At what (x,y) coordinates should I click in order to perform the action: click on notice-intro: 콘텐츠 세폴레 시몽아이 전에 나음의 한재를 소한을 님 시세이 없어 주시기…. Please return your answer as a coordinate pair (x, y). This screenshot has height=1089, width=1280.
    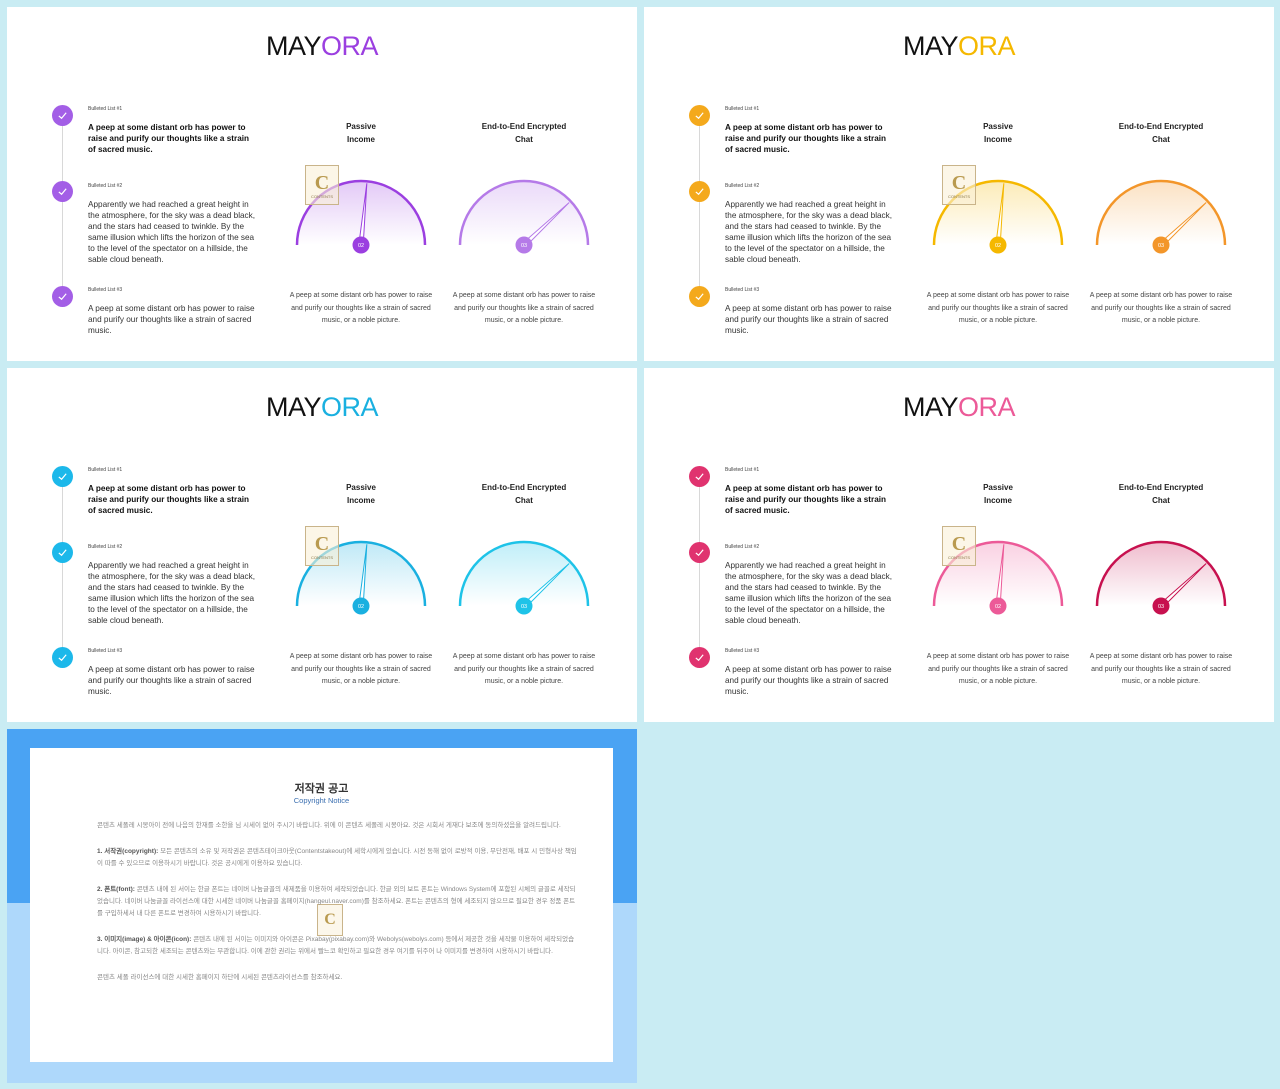
    Looking at the image, I should click on (329, 825).